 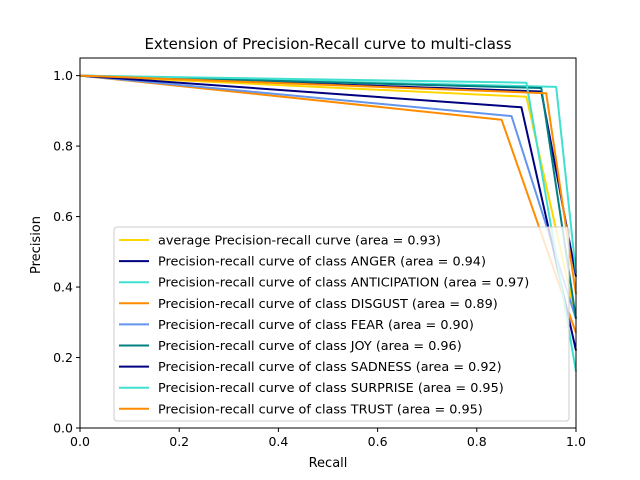 What do you see at coordinates (179, 441) in the screenshot?
I see `x-tick-label: 0.2` at bounding box center [179, 441].